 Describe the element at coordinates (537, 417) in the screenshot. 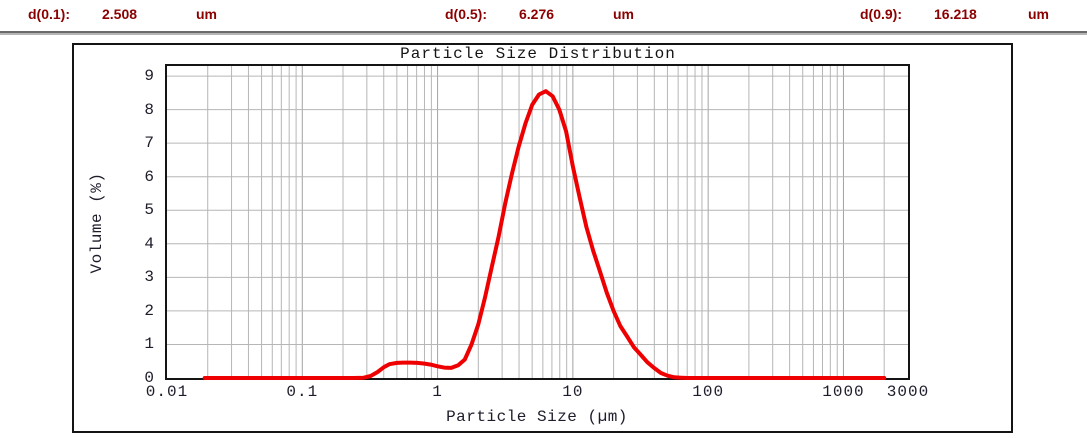

I see `x-axis-title: Particle Size (µm)` at that location.